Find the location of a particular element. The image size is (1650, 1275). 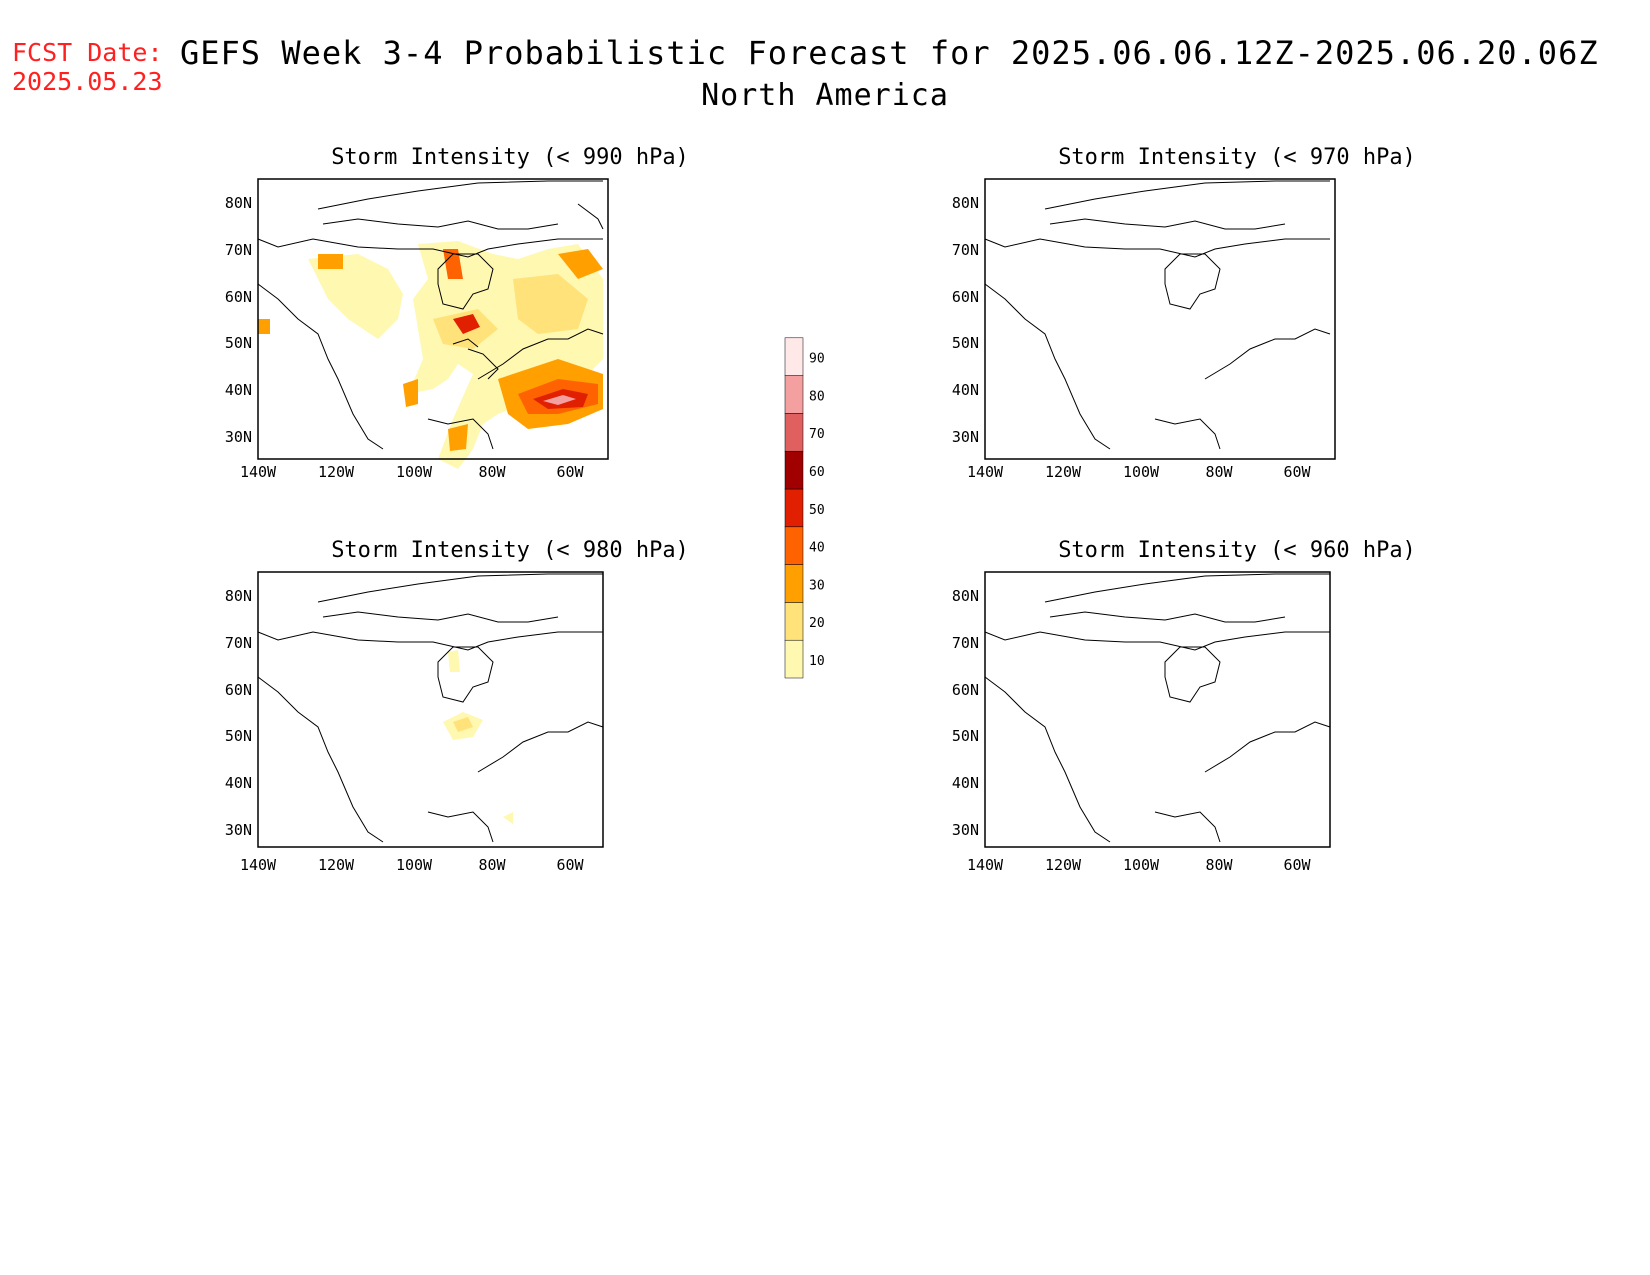

map-980: 80N 70N 60N 50N 40N 30N 140W 120W 100W 80W 60W is located at coordinates (414, 722).